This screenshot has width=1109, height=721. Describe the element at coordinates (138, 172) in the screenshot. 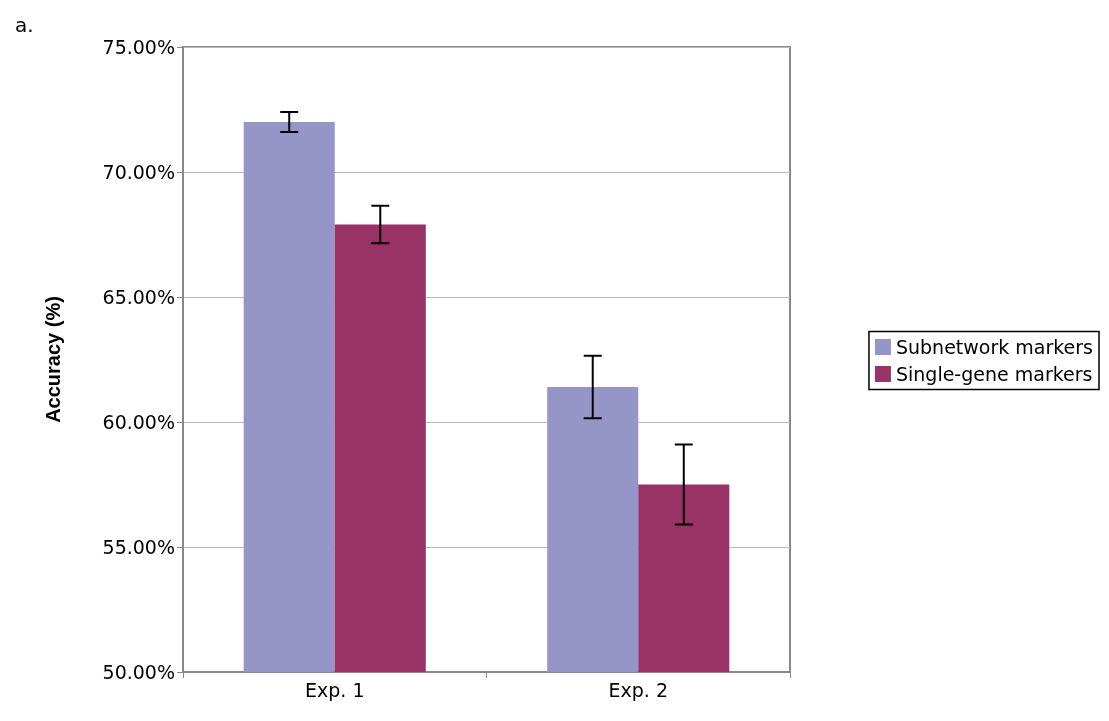

I see `y-tick-label: 70.00%` at that location.